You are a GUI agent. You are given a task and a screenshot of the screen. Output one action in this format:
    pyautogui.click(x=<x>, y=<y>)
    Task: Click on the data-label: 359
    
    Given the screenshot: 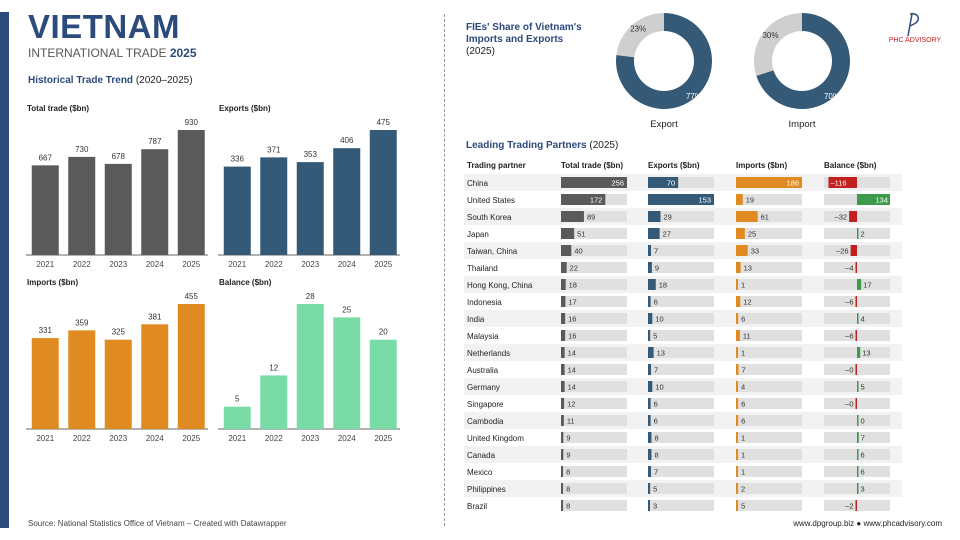 What is the action you would take?
    pyautogui.click(x=82, y=322)
    